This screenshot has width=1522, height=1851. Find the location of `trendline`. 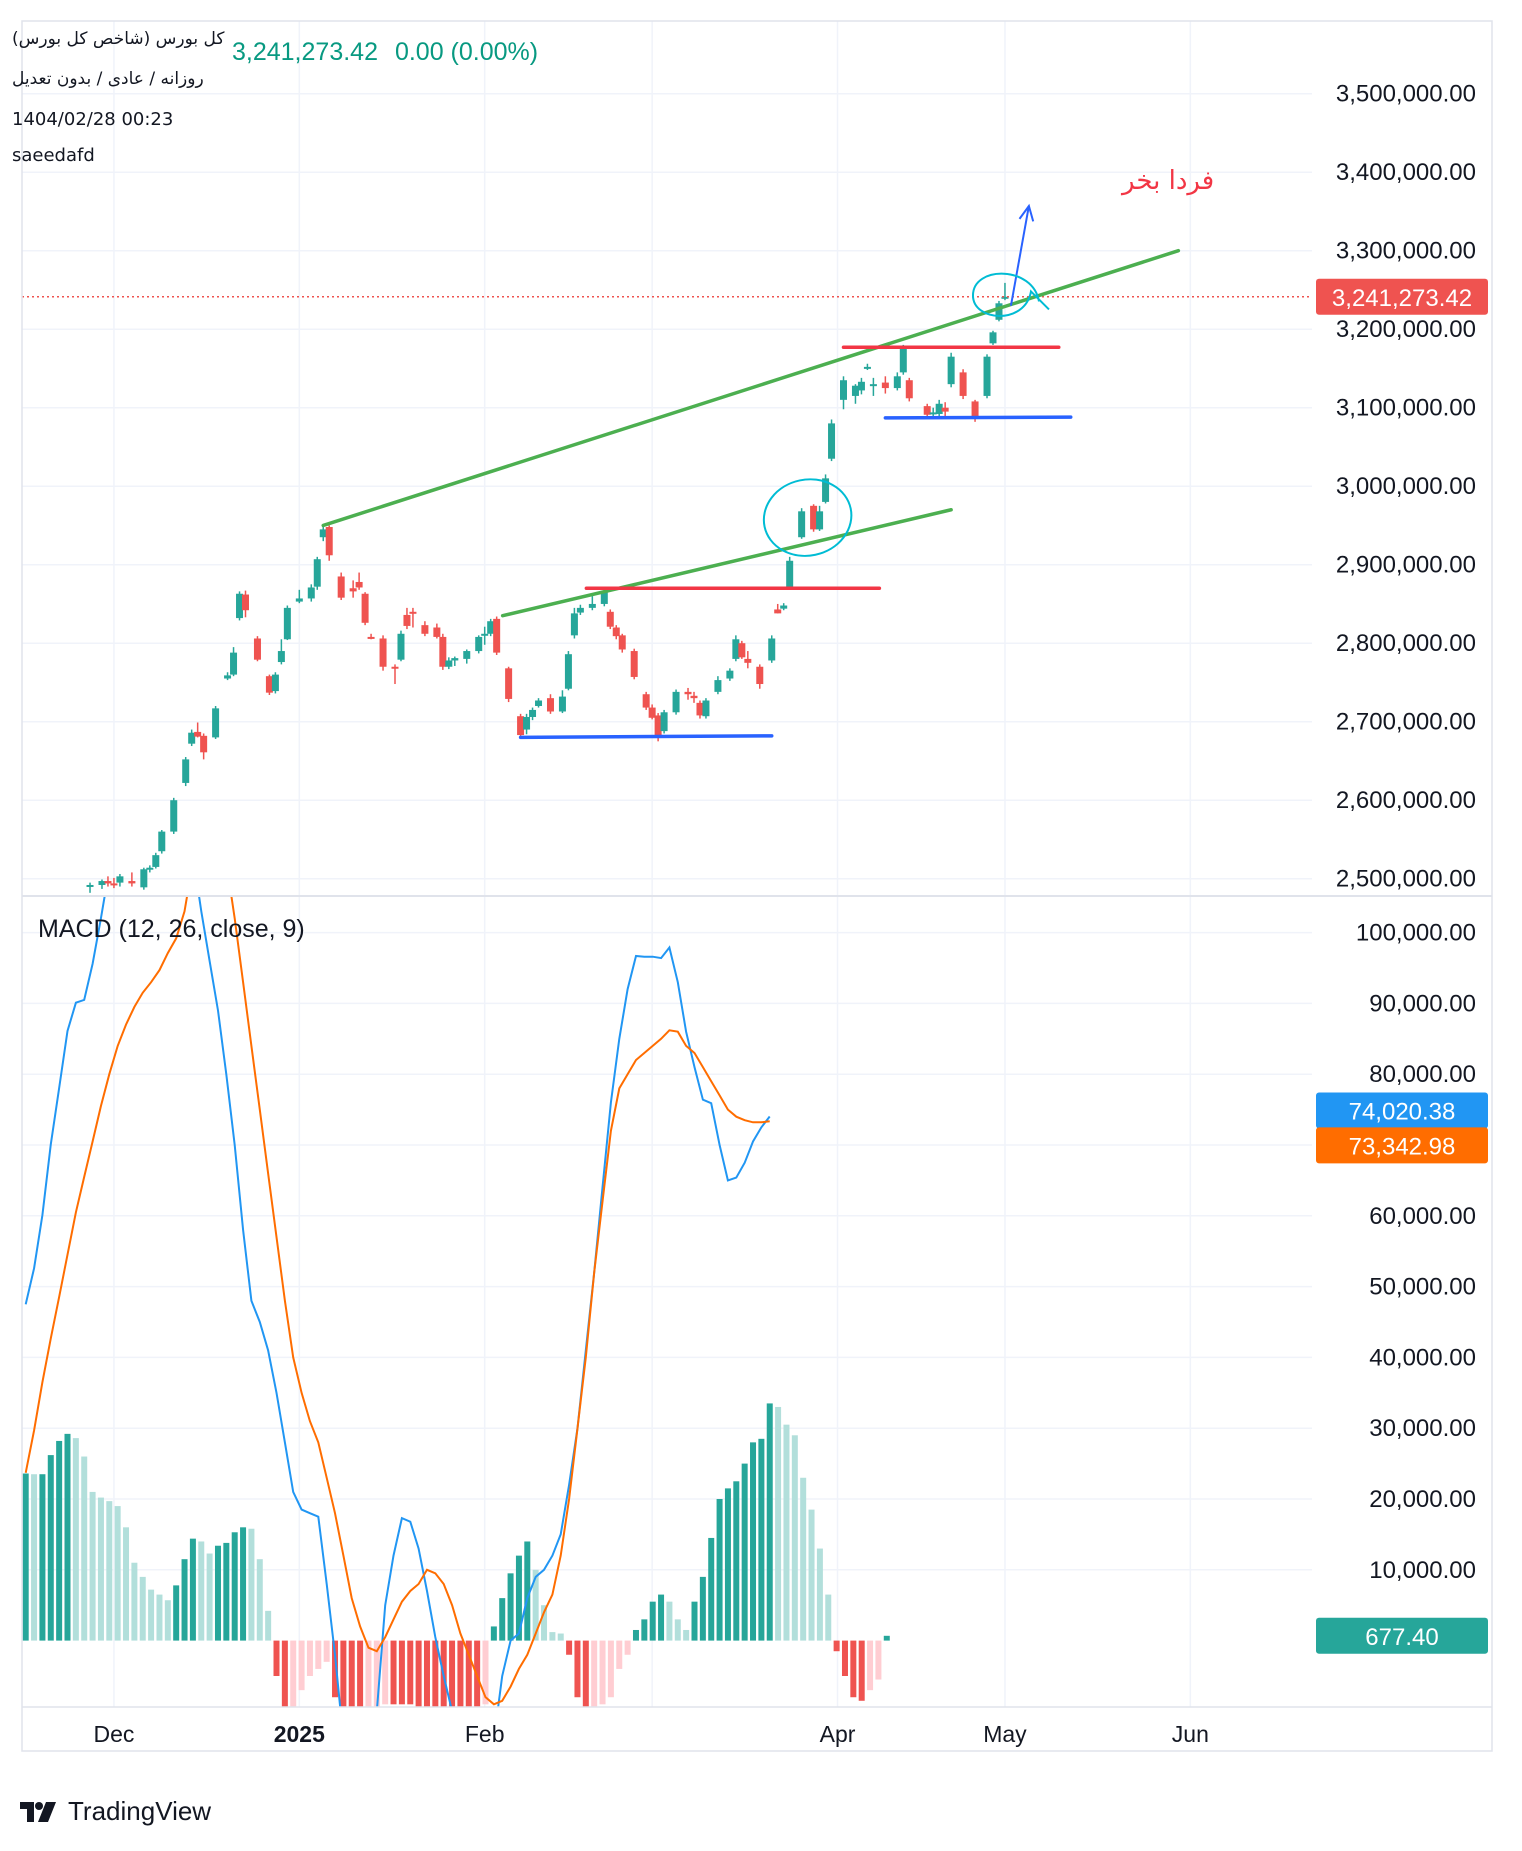

trendline is located at coordinates (726, 563).